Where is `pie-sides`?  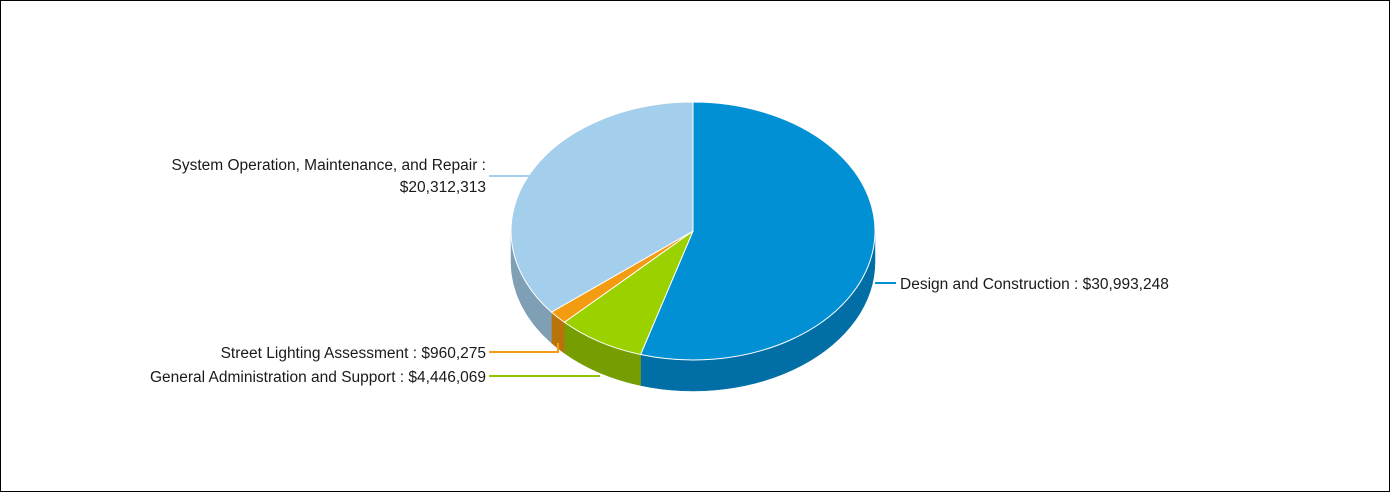
pie-sides is located at coordinates (693, 311).